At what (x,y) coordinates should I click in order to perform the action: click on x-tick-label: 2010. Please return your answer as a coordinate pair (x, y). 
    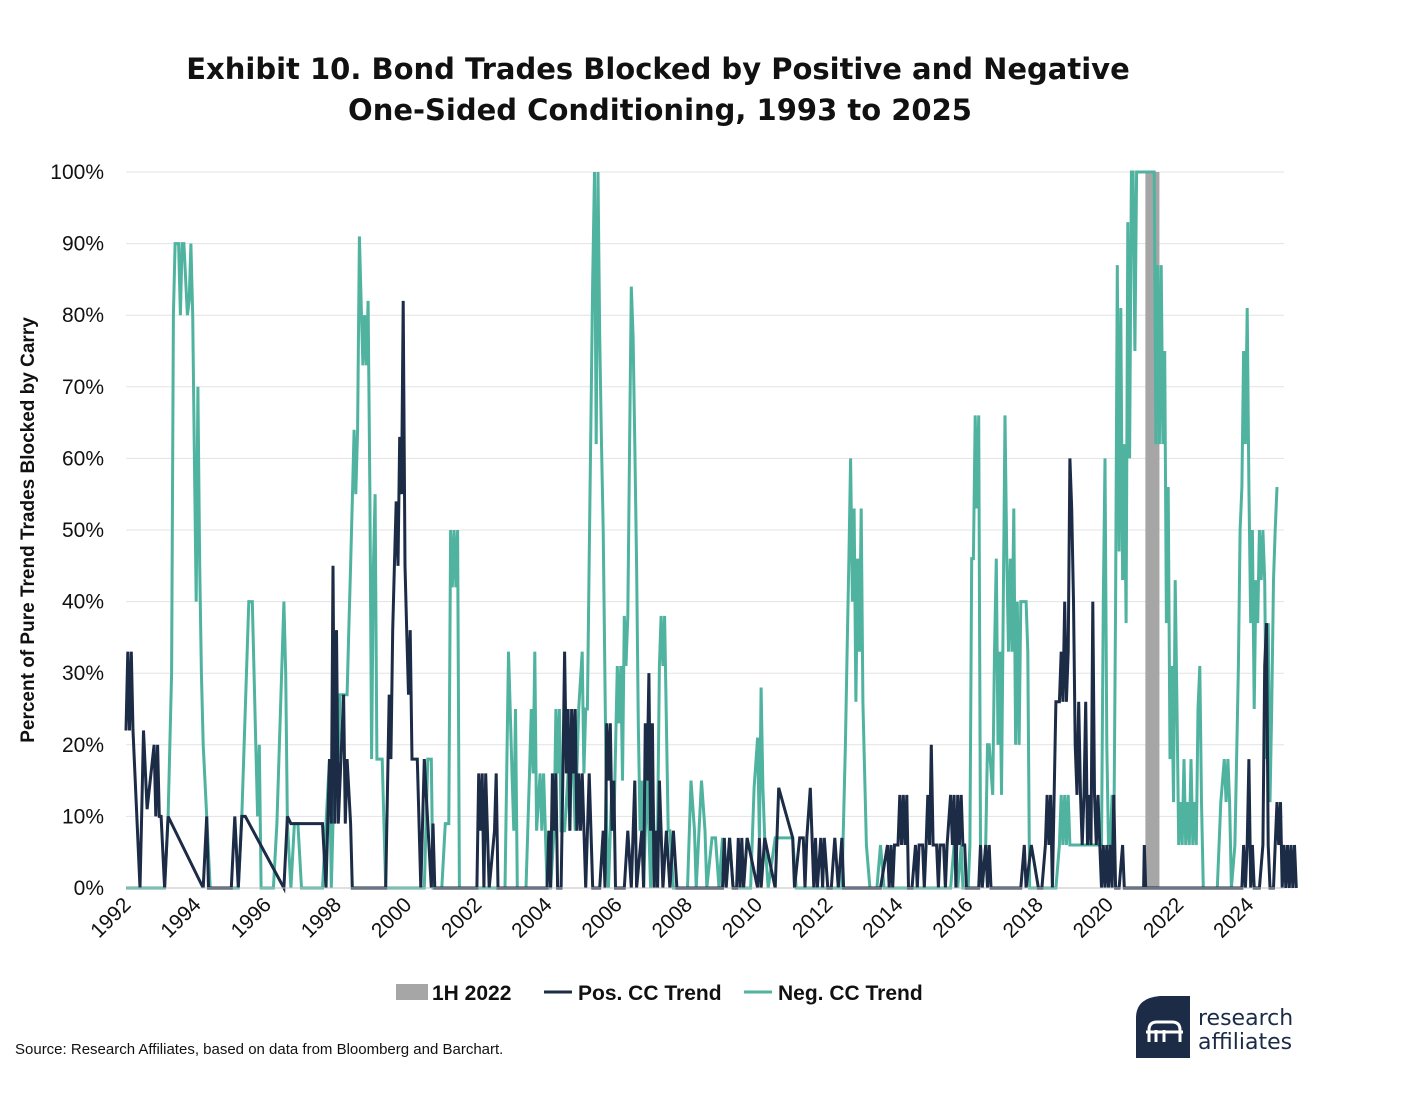
    Looking at the image, I should click on (742, 917).